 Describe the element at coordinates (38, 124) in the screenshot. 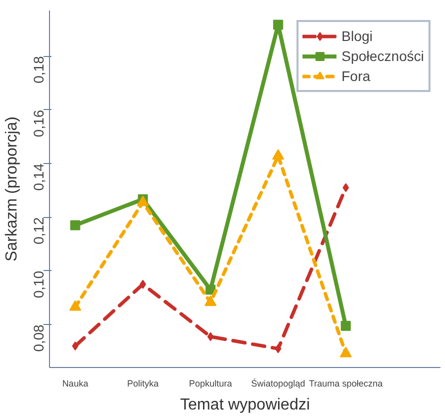

I see `y-tick-label: 0,16` at that location.